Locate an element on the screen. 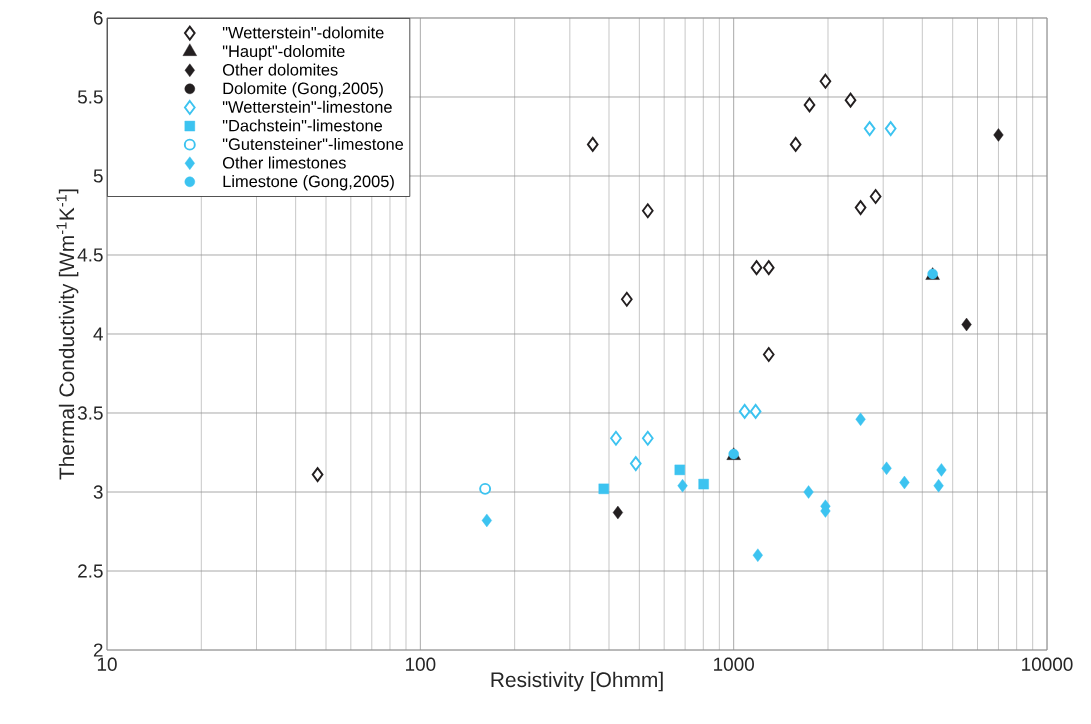 The image size is (1091, 724). x-axis-title: Resistivity [Ohmm] is located at coordinates (577, 681).